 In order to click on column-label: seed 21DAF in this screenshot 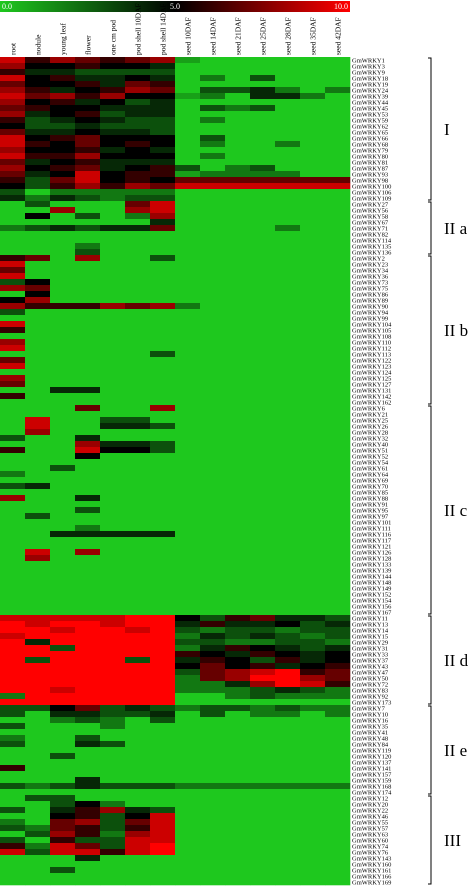, I will do `click(238, 36)`.